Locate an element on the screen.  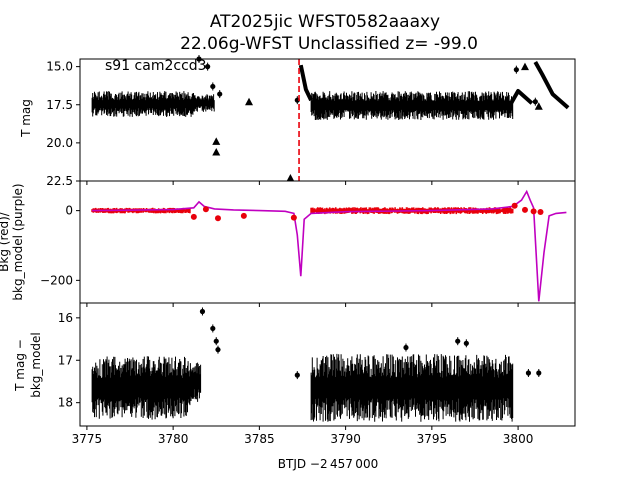
top-ylabel: T mag is located at coordinates (26, 118).